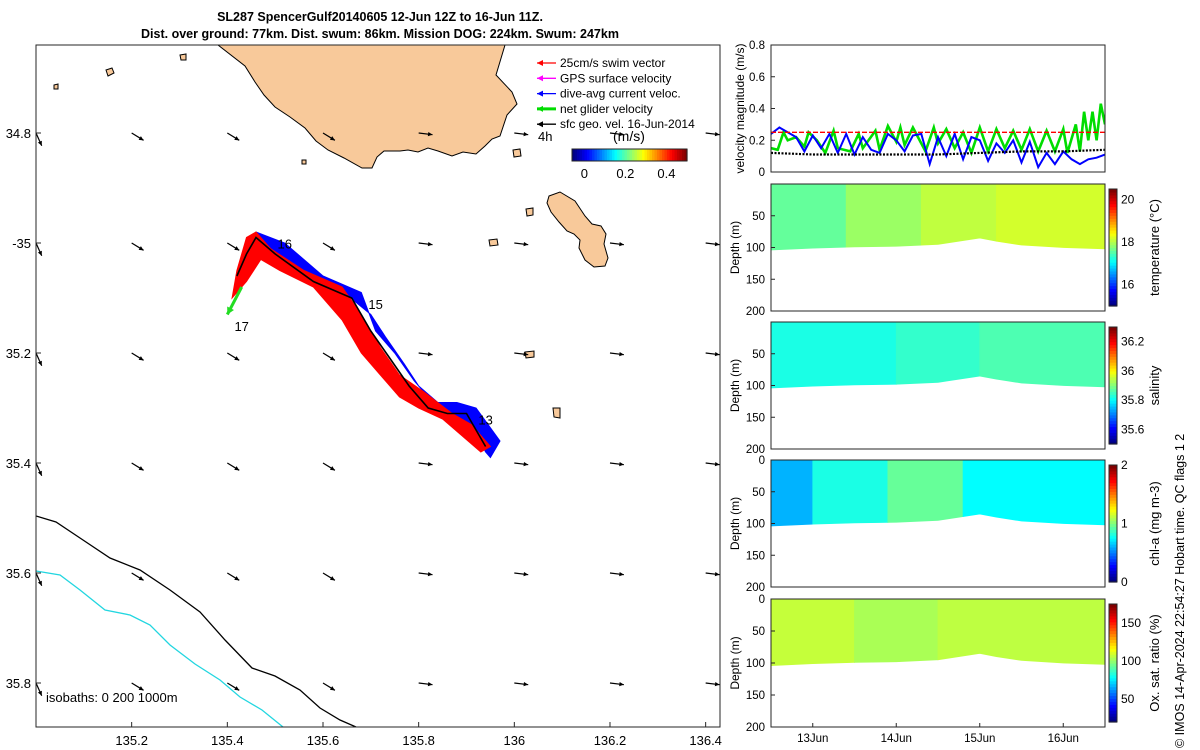 The width and height of the screenshot is (1200, 750). What do you see at coordinates (18, 133) in the screenshot?
I see `y-tick-label: 34.8` at bounding box center [18, 133].